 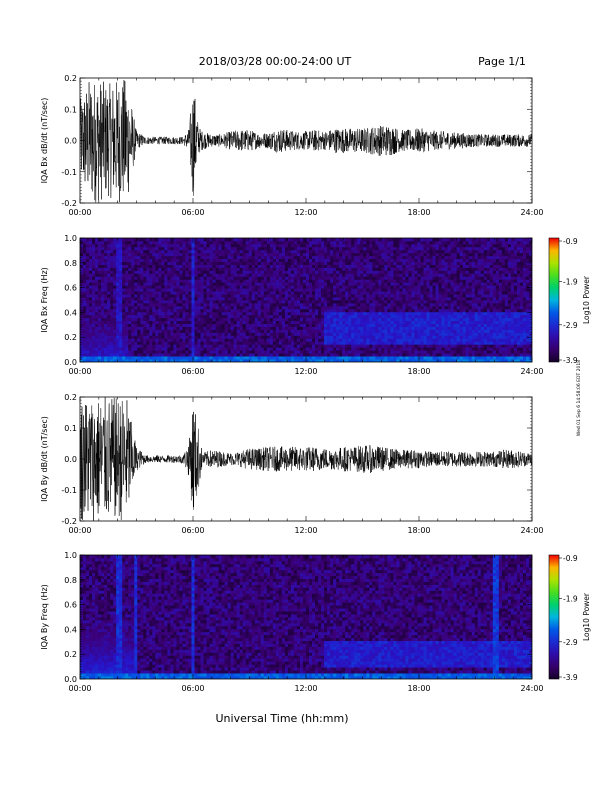 What do you see at coordinates (502, 61) in the screenshot?
I see `page-indicator: Page 1/1` at bounding box center [502, 61].